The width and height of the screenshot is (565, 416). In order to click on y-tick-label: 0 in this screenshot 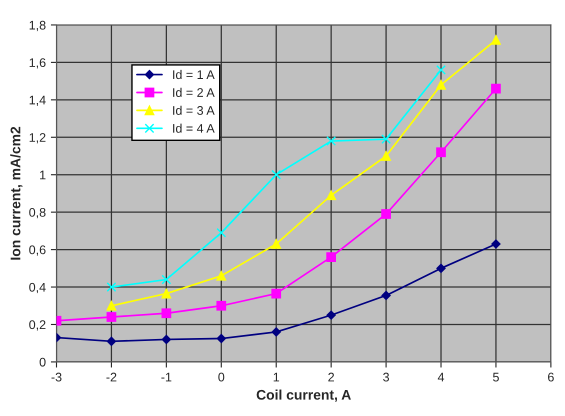, I will do `click(43, 362)`.